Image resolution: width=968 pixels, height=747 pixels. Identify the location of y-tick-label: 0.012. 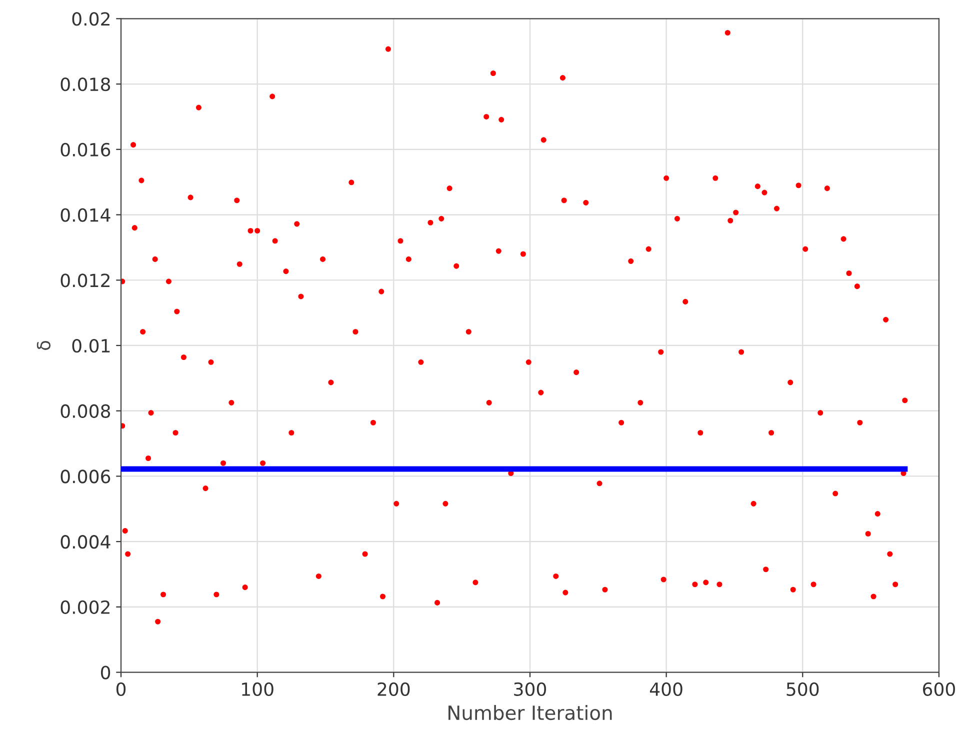
(85, 281).